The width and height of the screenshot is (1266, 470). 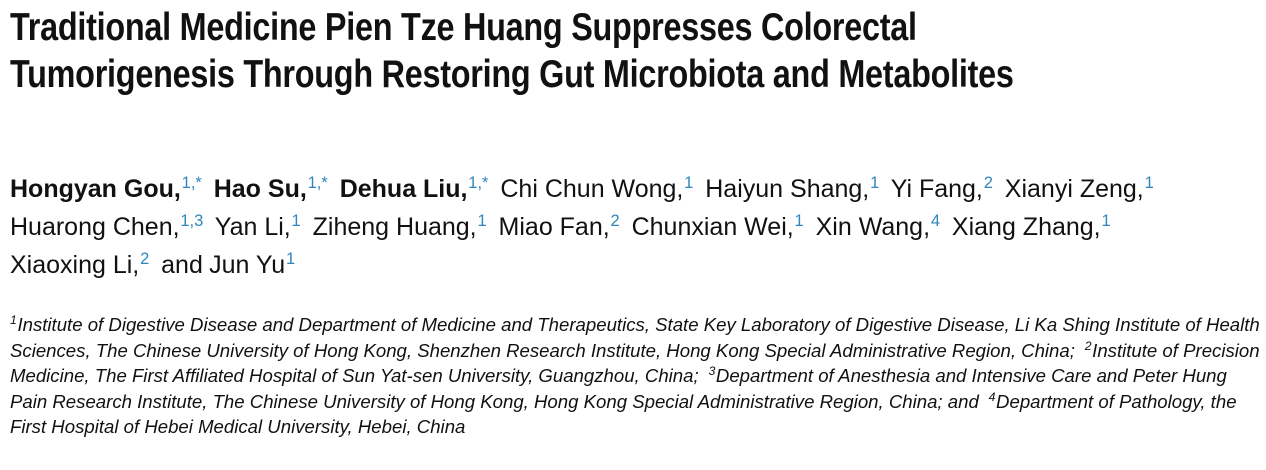 What do you see at coordinates (75, 265) in the screenshot?
I see `author-name: Xiaoxing Li,` at bounding box center [75, 265].